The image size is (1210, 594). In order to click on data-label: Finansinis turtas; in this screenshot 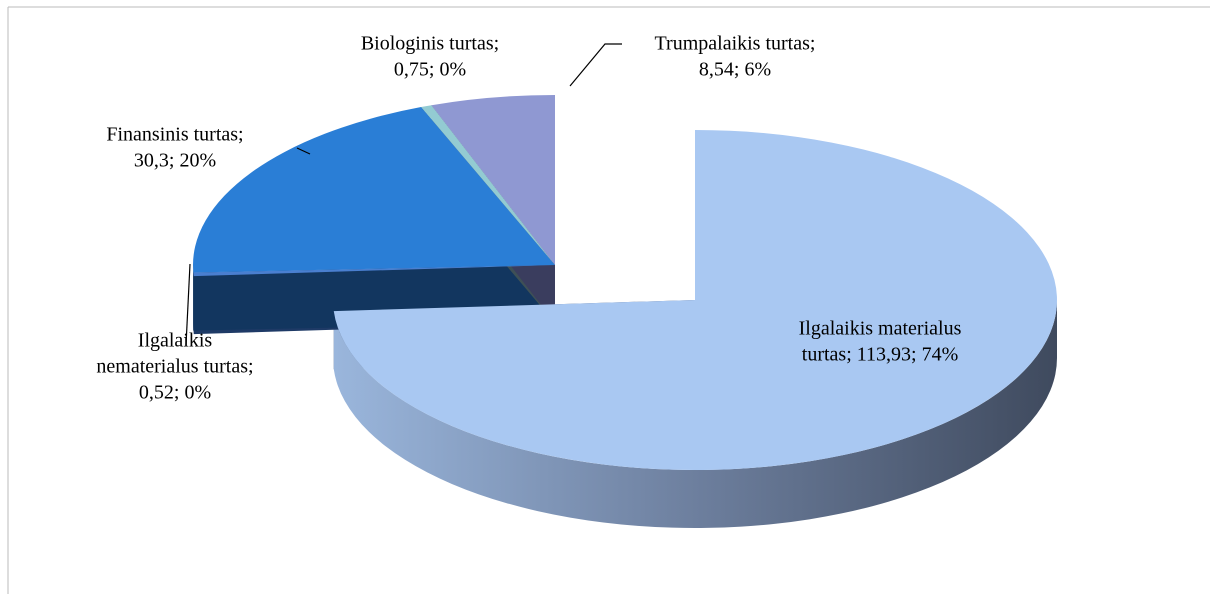, I will do `click(174, 135)`.